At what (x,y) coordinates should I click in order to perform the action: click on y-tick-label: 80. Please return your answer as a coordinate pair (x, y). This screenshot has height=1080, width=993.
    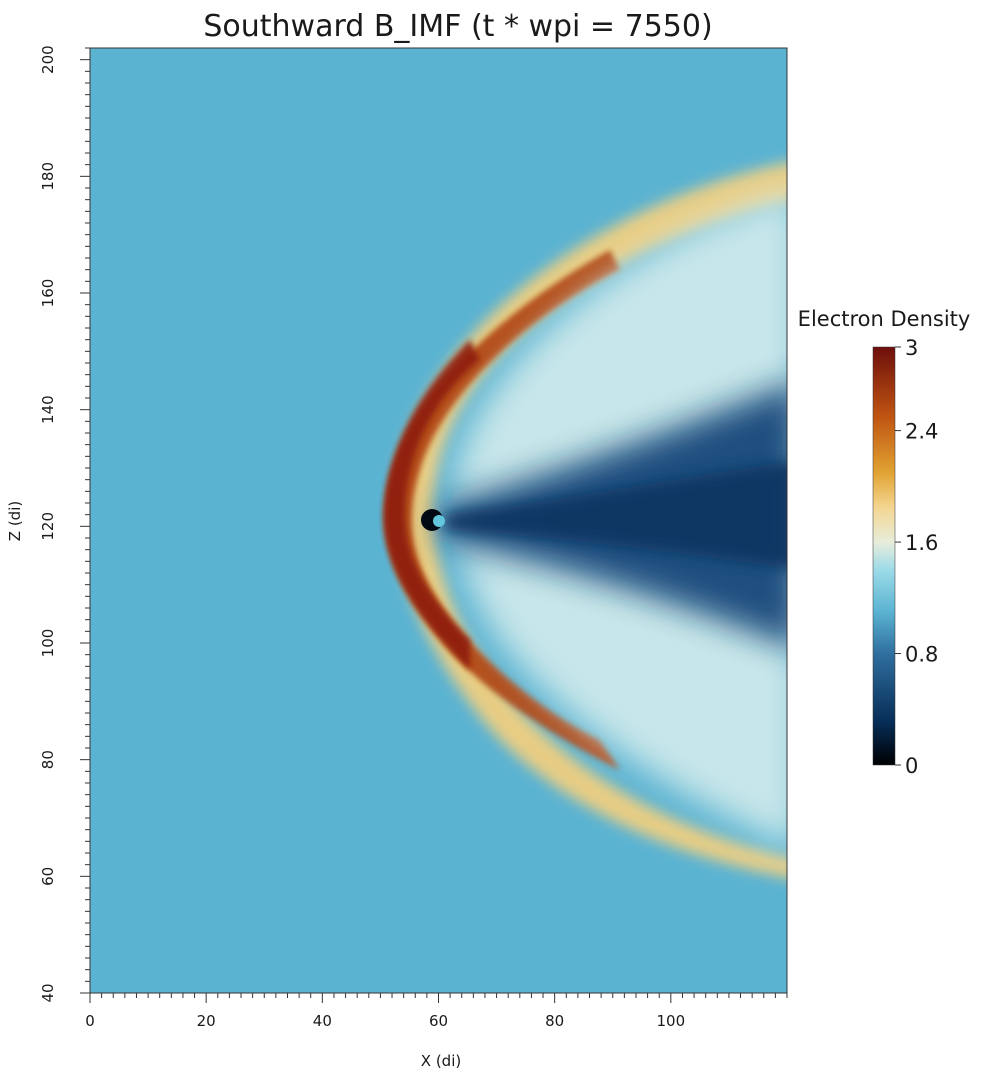
    Looking at the image, I should click on (48, 759).